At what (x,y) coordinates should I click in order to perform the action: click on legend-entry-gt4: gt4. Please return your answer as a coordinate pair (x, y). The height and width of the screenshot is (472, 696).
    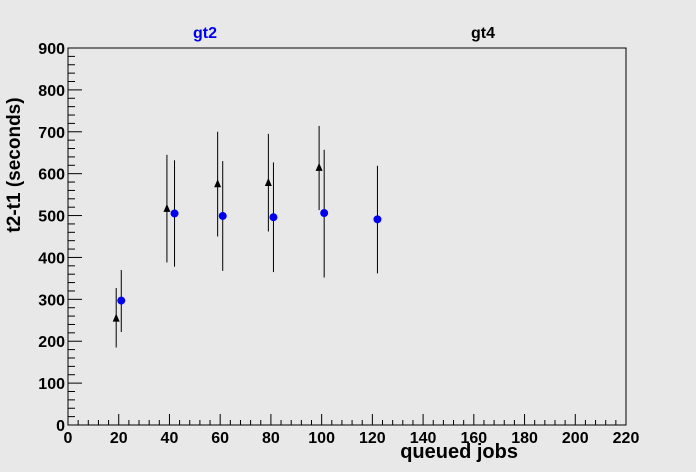
    Looking at the image, I should click on (483, 33).